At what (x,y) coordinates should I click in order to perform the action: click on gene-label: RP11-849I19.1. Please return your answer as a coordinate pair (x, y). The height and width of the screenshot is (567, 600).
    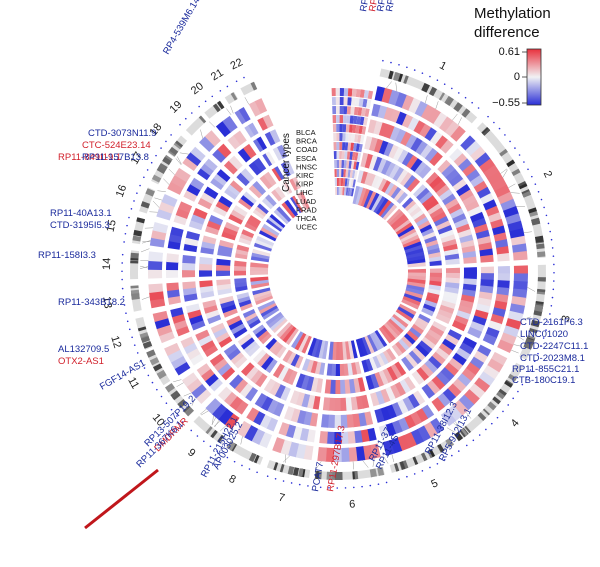
    Looking at the image, I should click on (89, 157).